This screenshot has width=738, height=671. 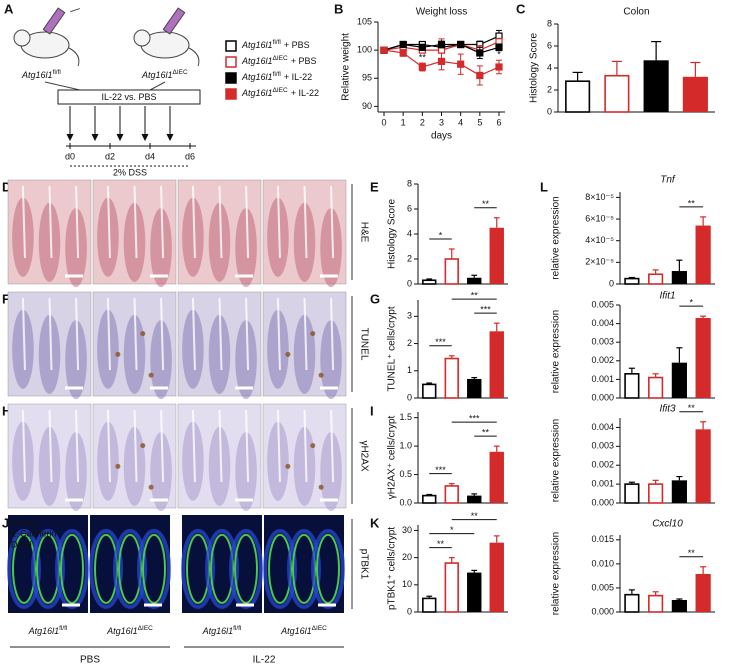 What do you see at coordinates (602, 502) in the screenshot?
I see `y-tick-label: 0.000` at bounding box center [602, 502].